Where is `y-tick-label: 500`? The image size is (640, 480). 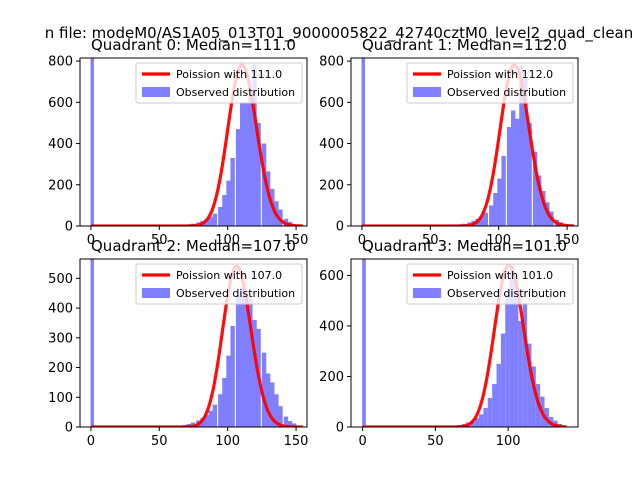 y-tick-label: 500 is located at coordinates (60, 279).